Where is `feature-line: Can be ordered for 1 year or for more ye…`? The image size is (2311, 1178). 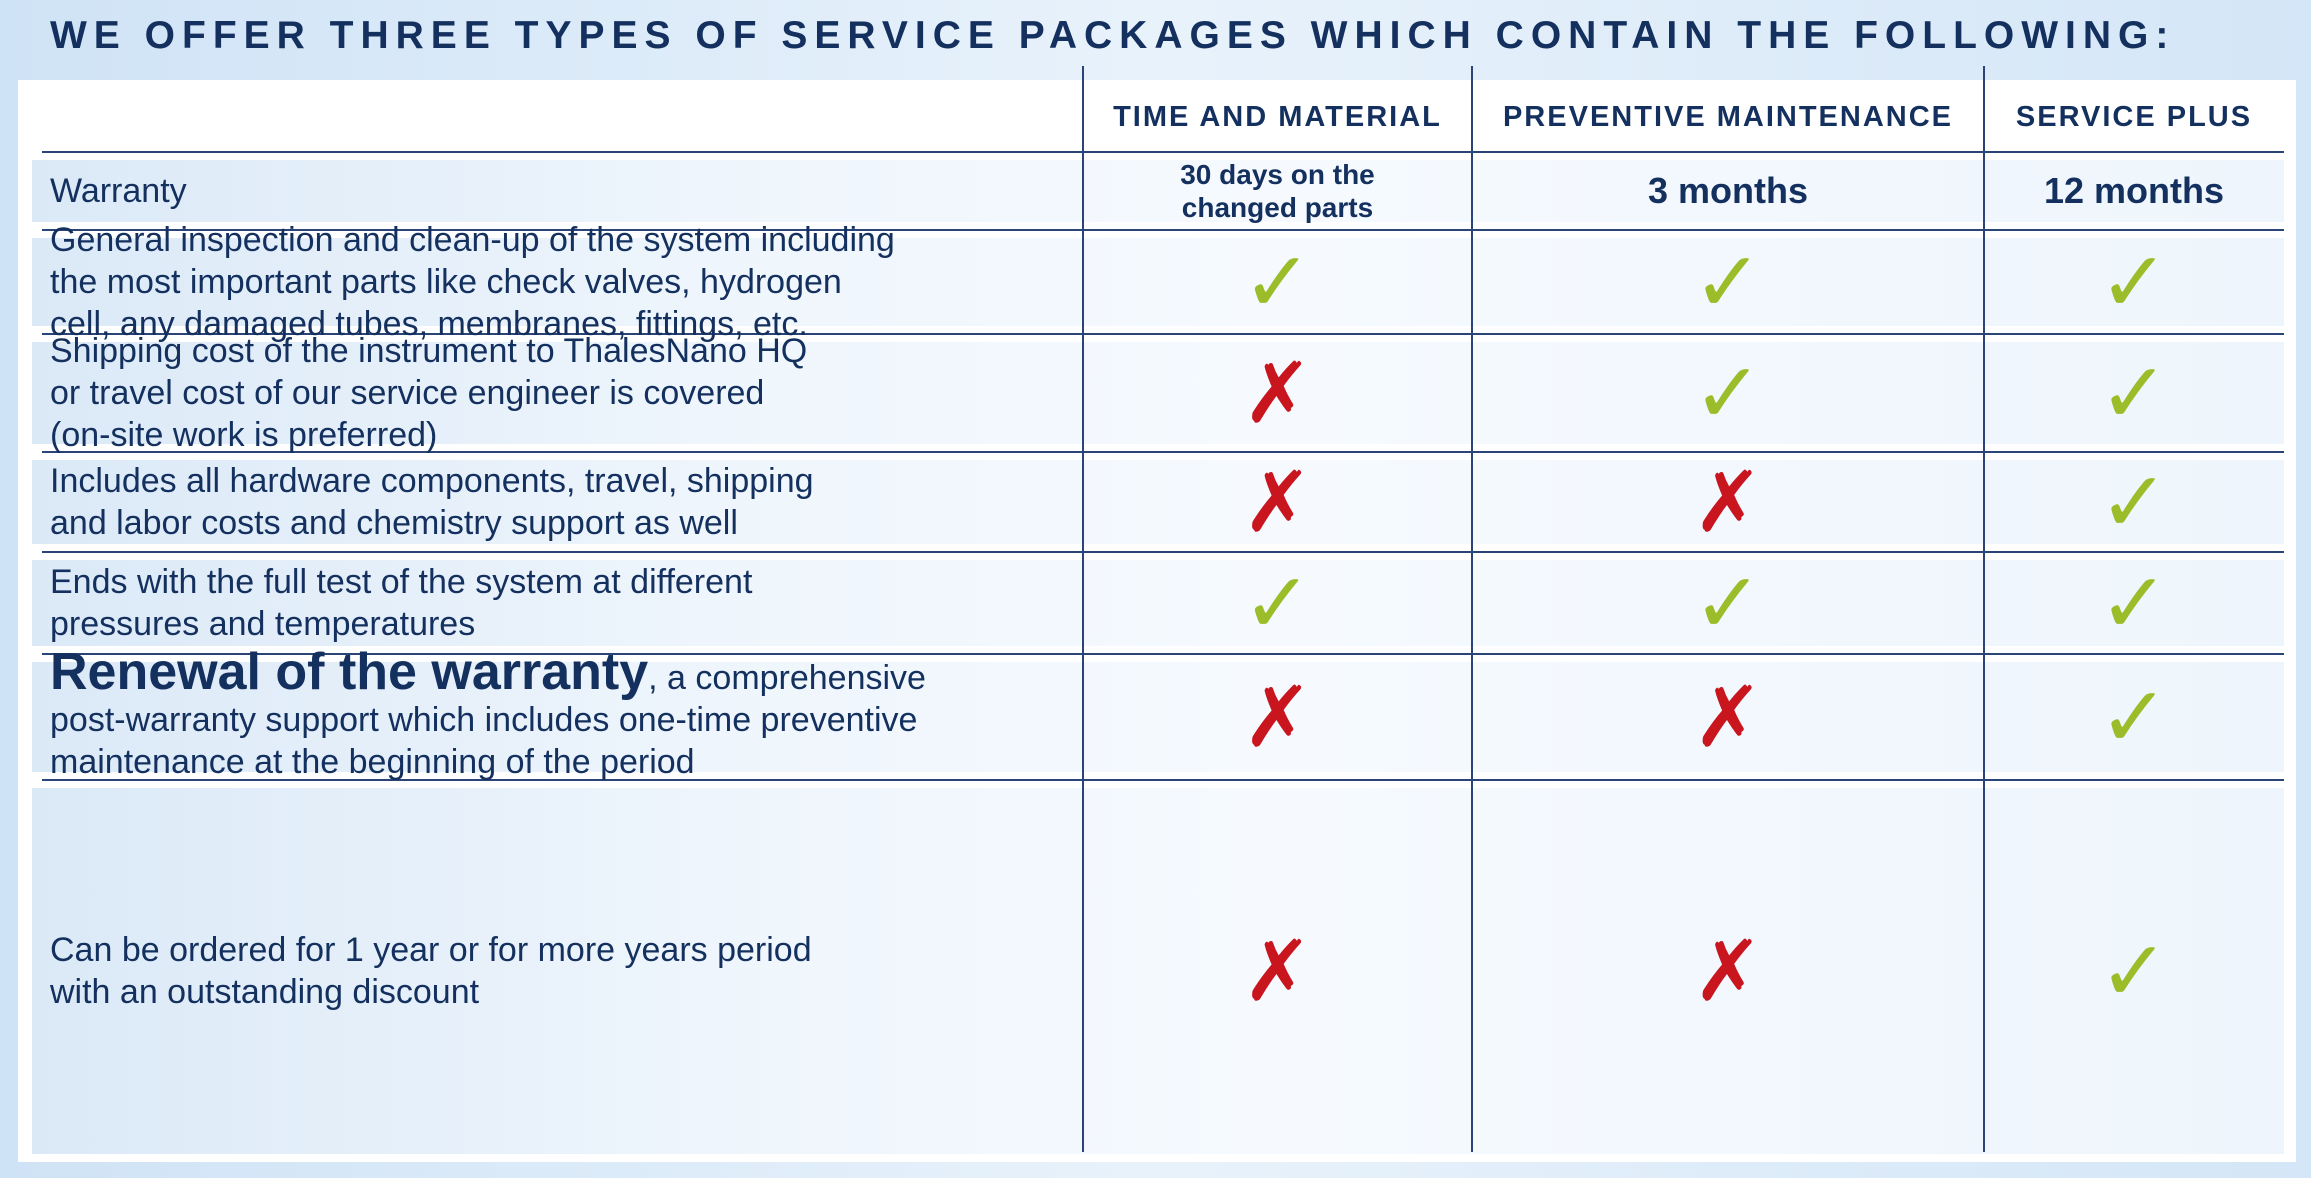 feature-line: Can be ordered for 1 year or for more ye… is located at coordinates (431, 950).